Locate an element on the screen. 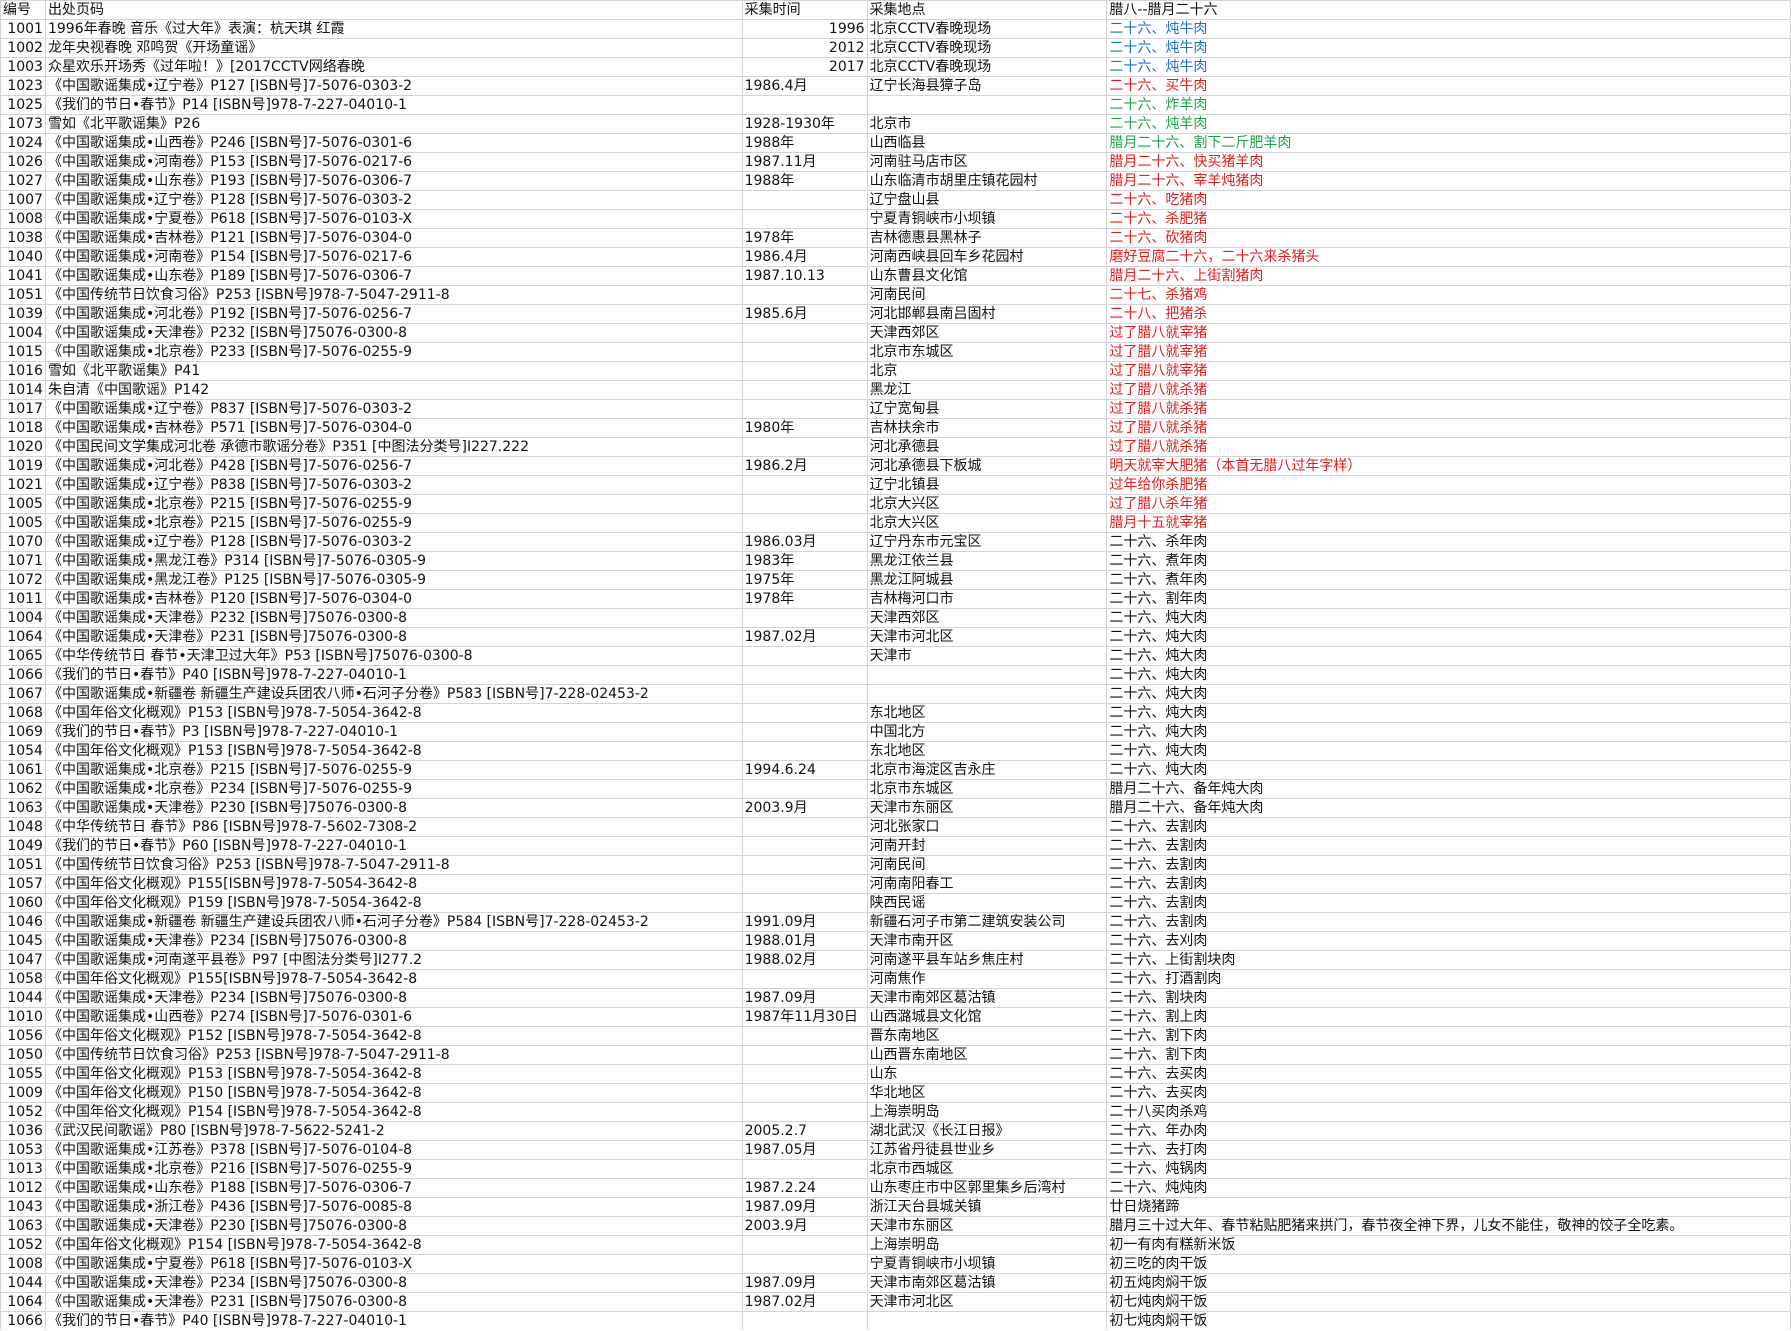  cell-id: 1072 is located at coordinates (23, 580).